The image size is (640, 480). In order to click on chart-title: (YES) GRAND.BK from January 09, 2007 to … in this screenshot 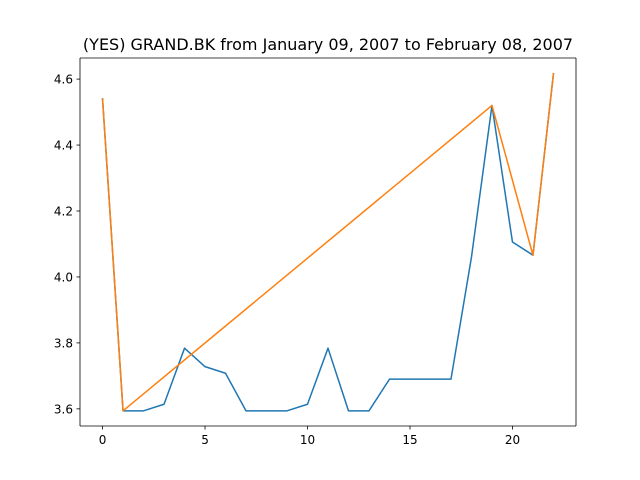, I will do `click(328, 44)`.